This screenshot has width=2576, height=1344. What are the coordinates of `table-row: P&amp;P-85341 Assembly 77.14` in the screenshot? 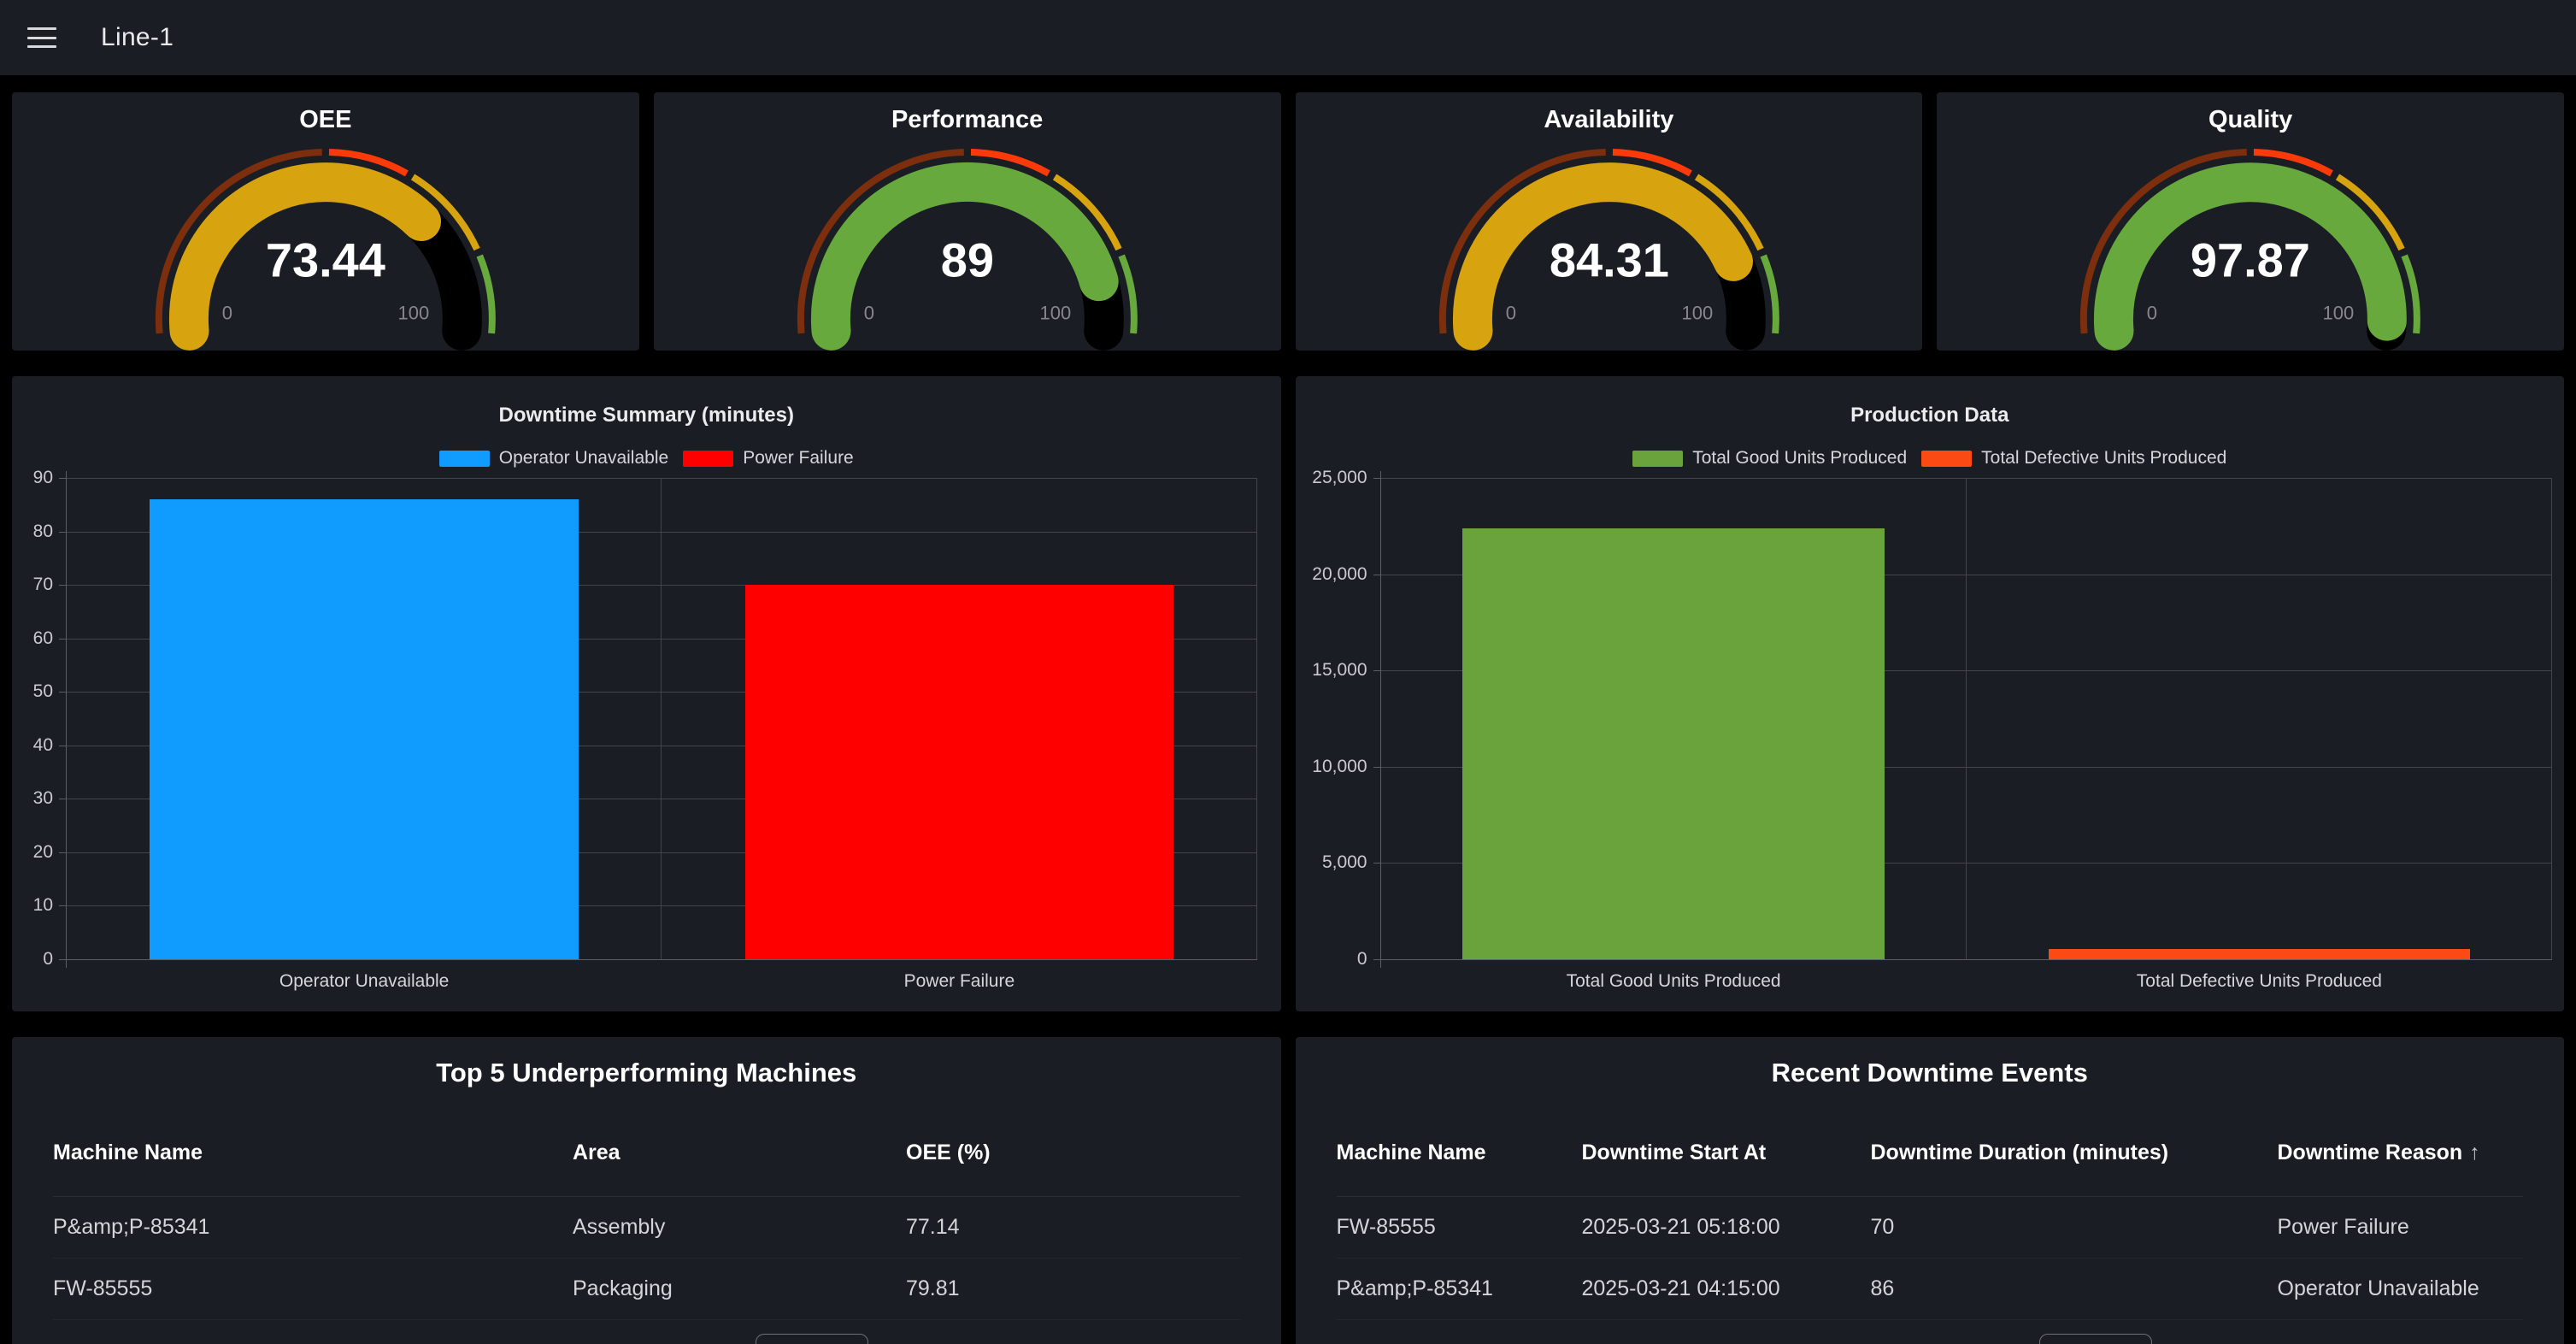 It's located at (646, 1228).